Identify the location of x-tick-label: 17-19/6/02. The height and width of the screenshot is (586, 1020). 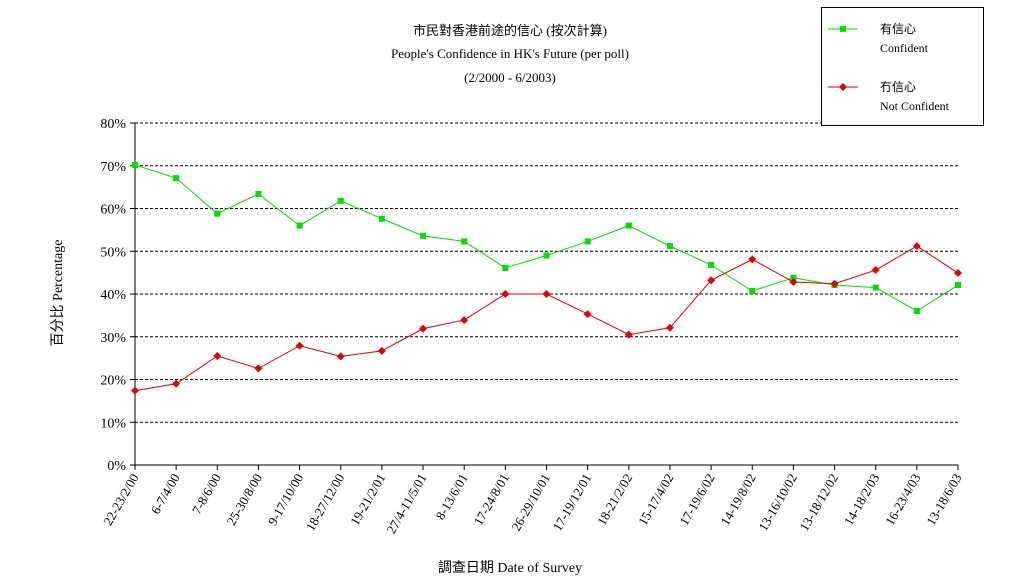
(697, 499).